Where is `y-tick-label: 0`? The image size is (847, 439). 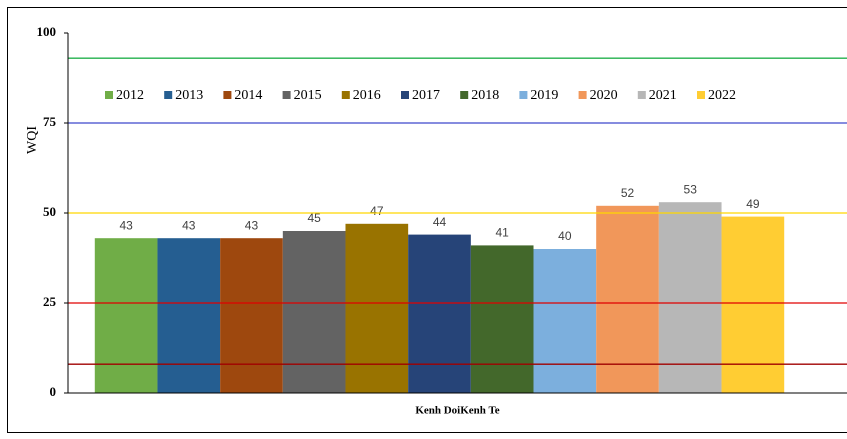 y-tick-label: 0 is located at coordinates (53, 391).